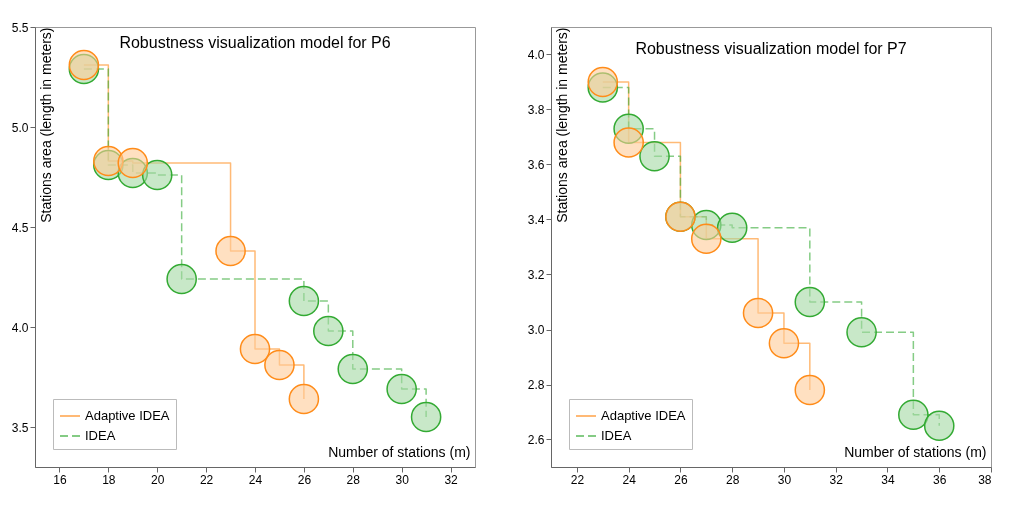 This screenshot has height=514, width=1026. Describe the element at coordinates (536, 385) in the screenshot. I see `y-tick-label: 2.8` at that location.